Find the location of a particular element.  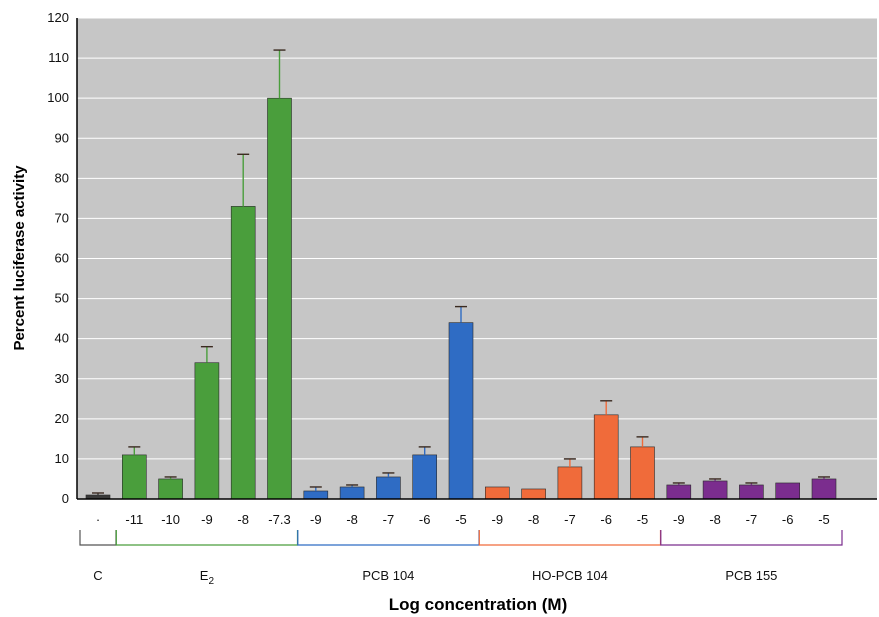

y-tick-label: 40 is located at coordinates (62, 338).